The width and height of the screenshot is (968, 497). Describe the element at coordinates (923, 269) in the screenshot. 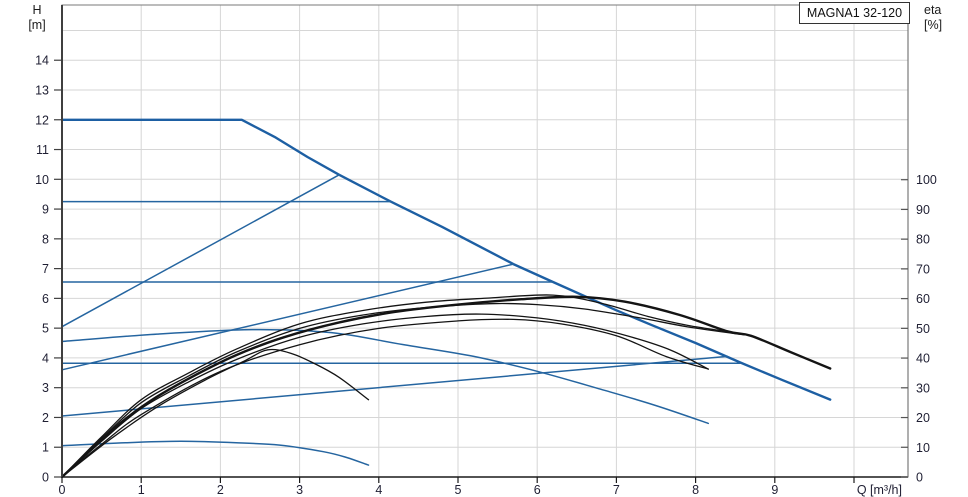

I see `tick-label: 70` at that location.